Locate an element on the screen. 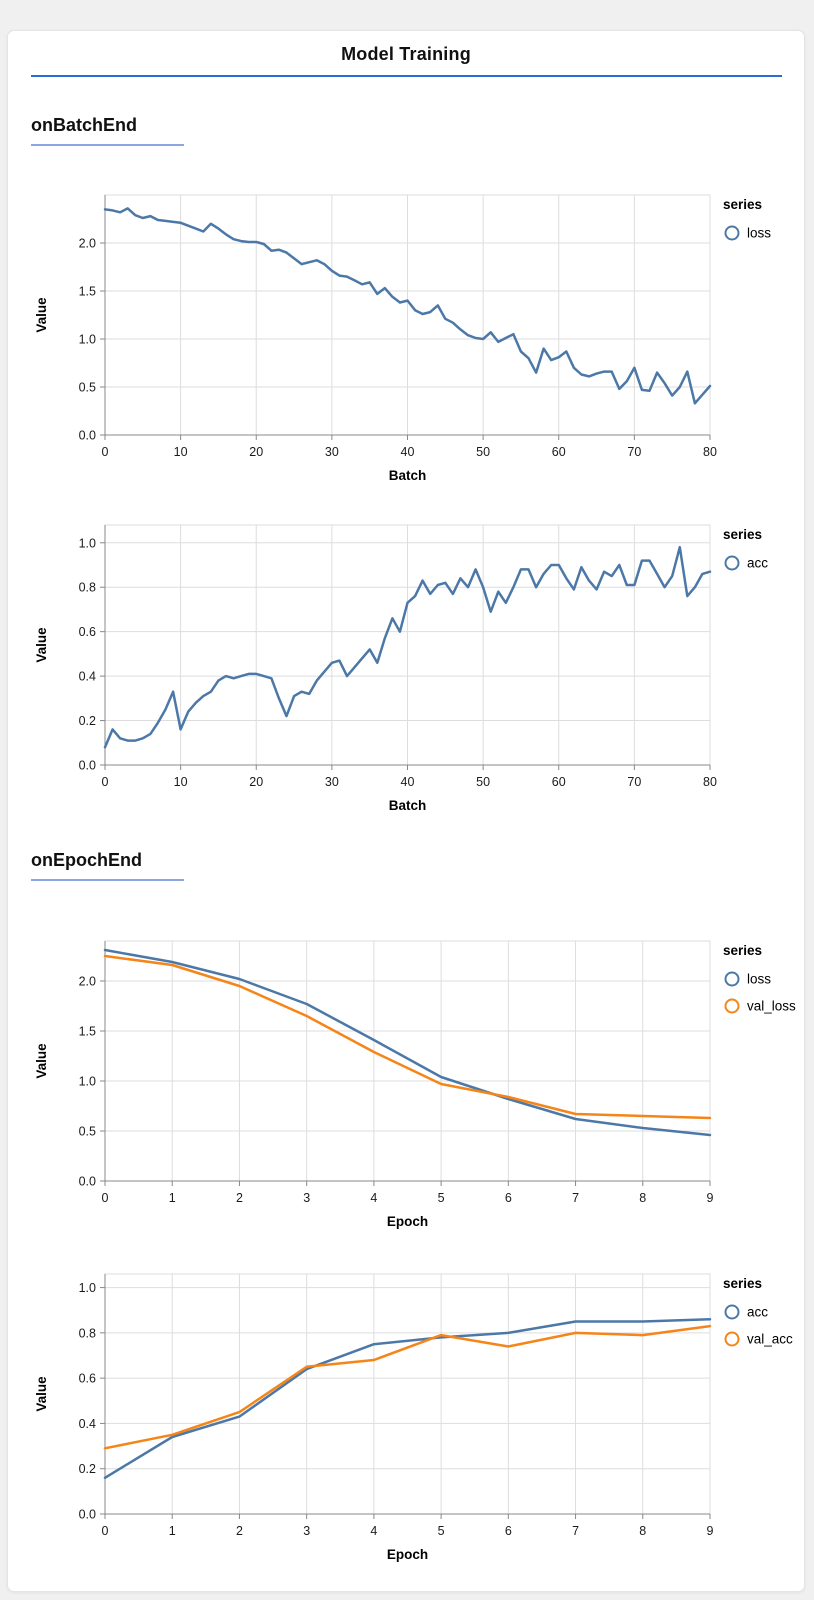 This screenshot has height=1600, width=814. axes: 0 10 20 30 40 50 60 70 80 0.0 0.5 1.0 1.5 2.0 is located at coordinates (398, 327).